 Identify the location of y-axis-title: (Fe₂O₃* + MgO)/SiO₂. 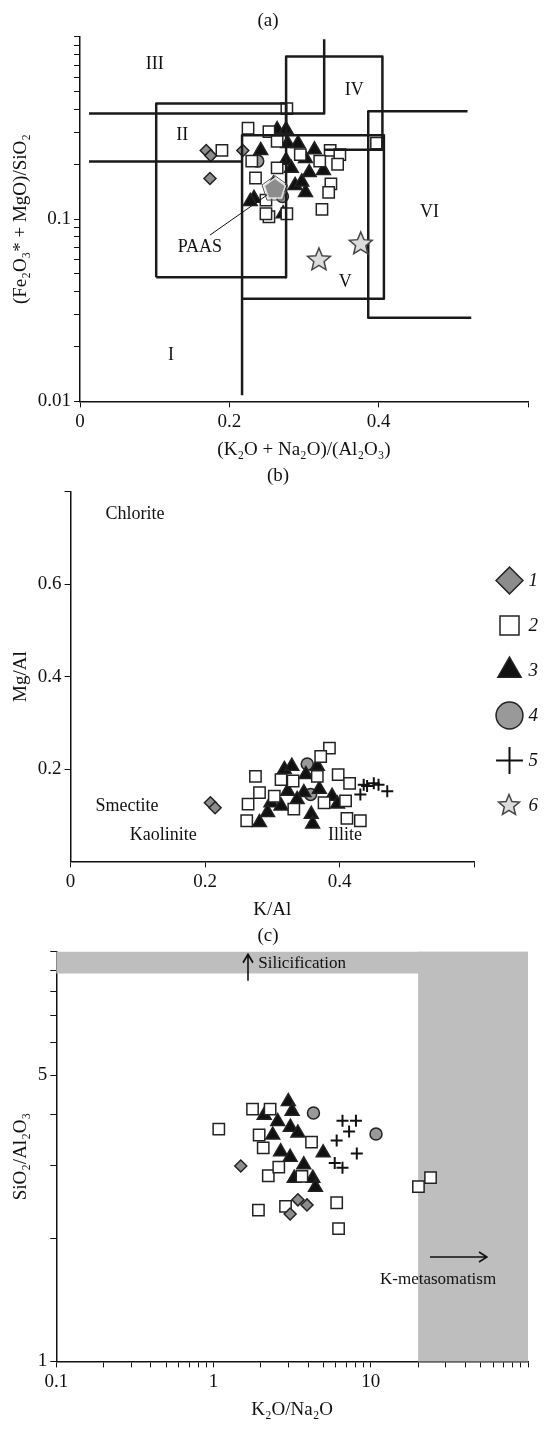
(20, 219).